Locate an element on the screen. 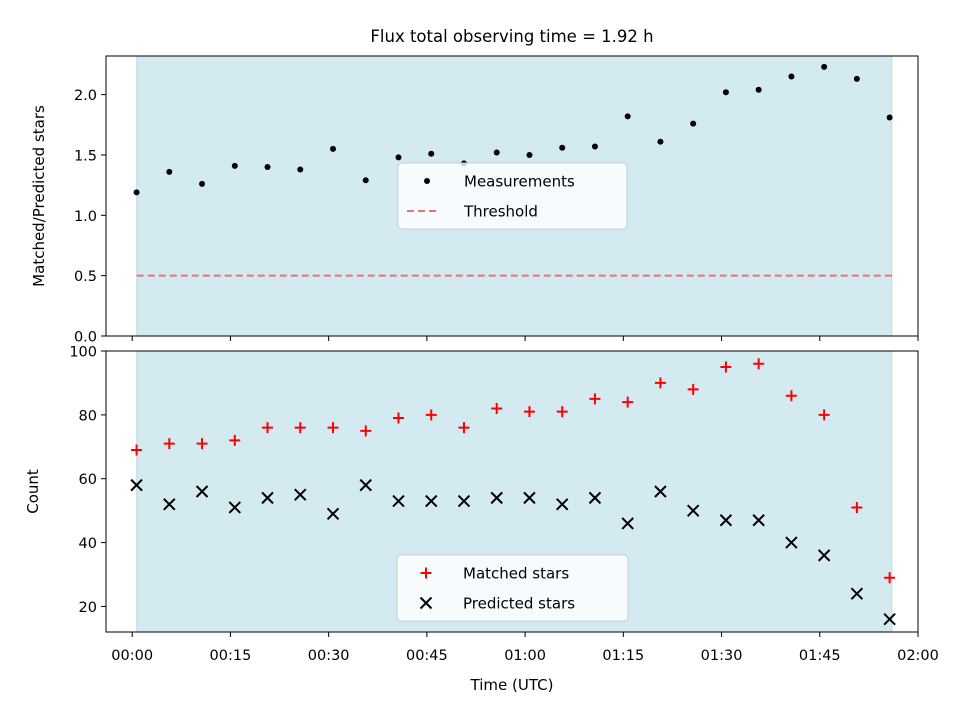  y-tick-label: 2.0 is located at coordinates (85, 96).